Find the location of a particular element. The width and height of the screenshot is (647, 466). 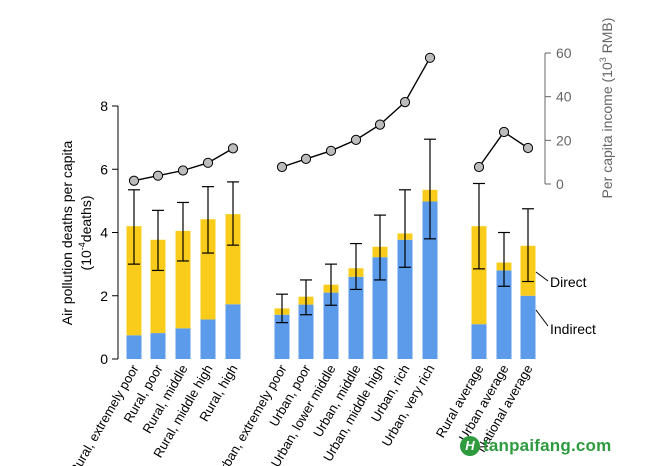

watermark-text: tanpaifang.com is located at coordinates (547, 445).